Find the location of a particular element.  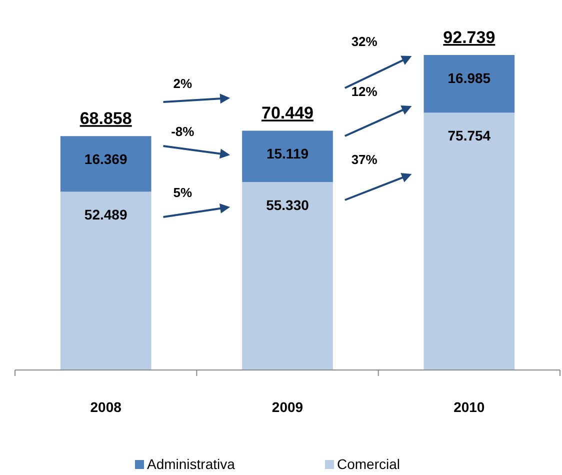

data-label: 16.985 is located at coordinates (469, 78).